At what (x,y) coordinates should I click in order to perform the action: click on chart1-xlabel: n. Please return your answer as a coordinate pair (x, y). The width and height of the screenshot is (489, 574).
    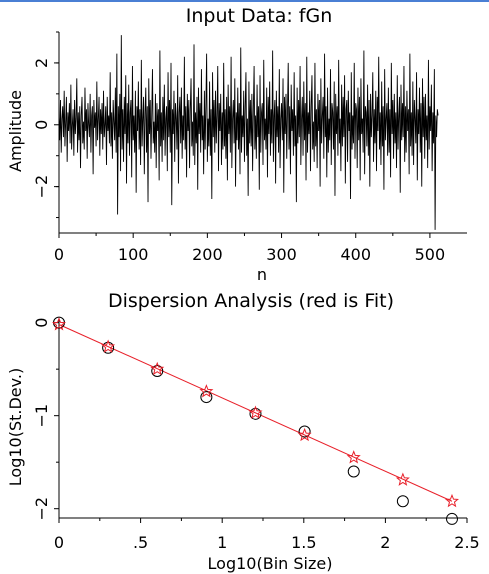
    Looking at the image, I should click on (262, 274).